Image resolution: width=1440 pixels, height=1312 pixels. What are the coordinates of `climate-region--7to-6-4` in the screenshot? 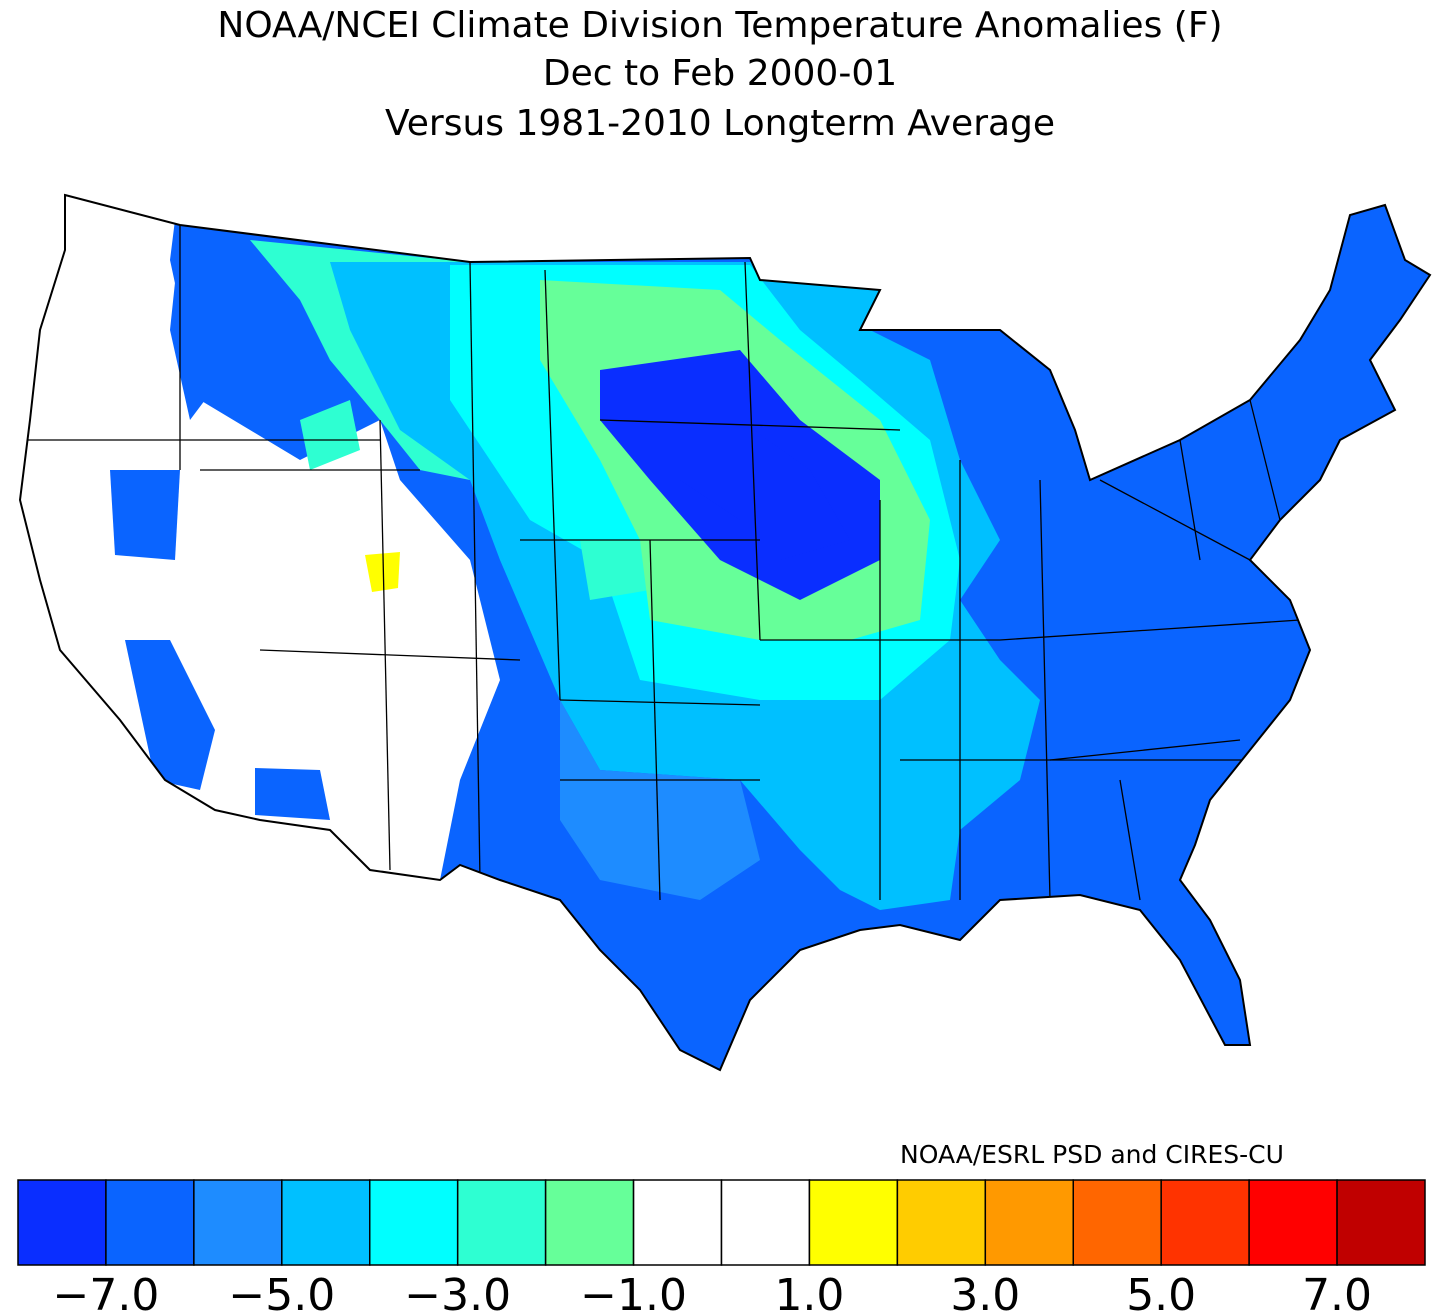 It's located at (292, 794).